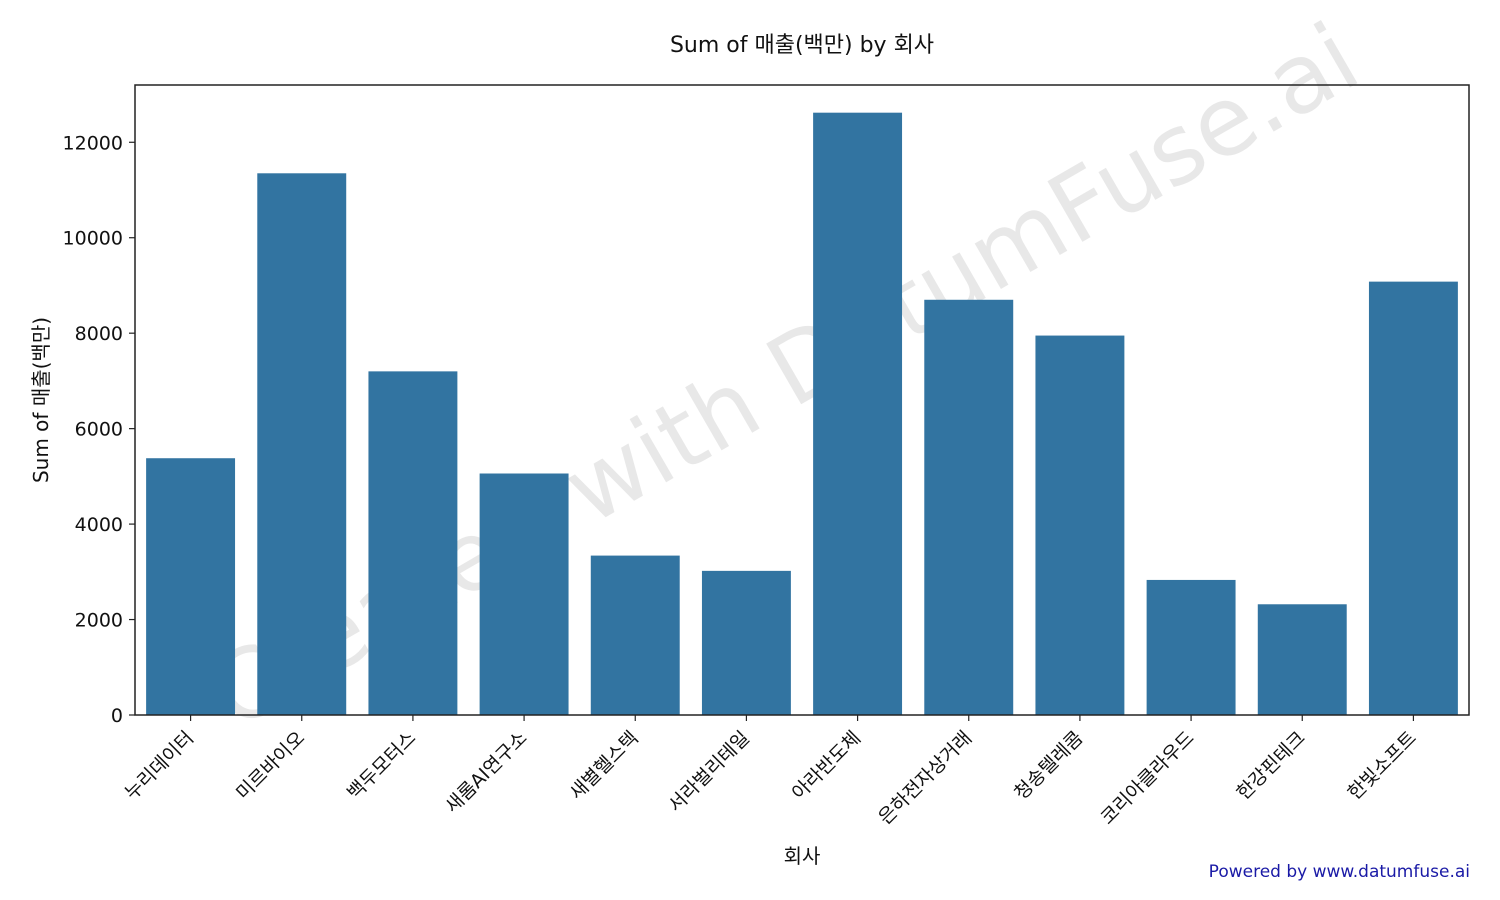  Describe the element at coordinates (1080, 525) in the screenshot. I see `bar-청송텔레콤` at that location.